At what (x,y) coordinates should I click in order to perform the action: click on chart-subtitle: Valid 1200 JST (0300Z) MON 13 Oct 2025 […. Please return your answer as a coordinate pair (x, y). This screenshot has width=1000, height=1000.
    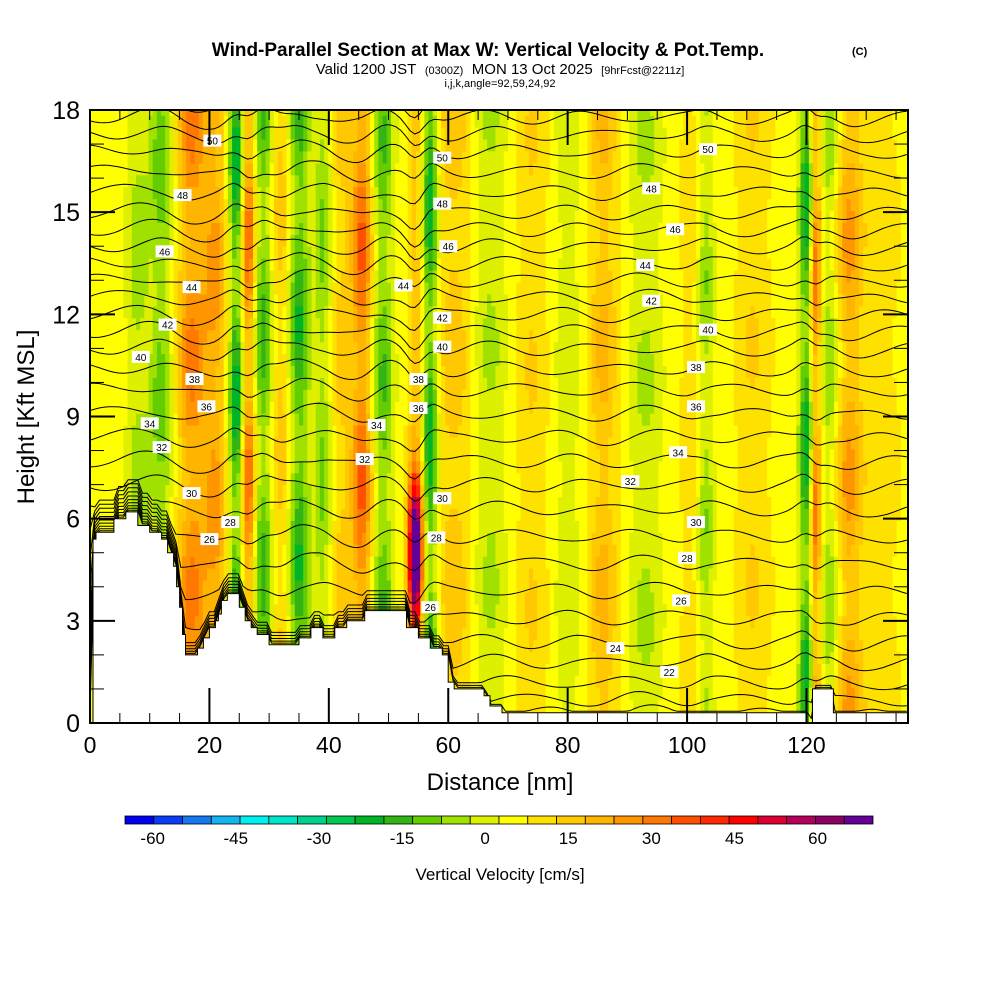
    Looking at the image, I should click on (500, 69).